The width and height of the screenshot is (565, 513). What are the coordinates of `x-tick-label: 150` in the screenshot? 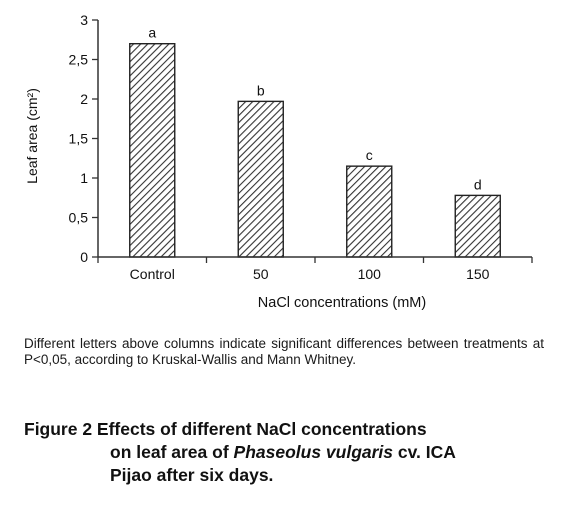 It's located at (478, 274).